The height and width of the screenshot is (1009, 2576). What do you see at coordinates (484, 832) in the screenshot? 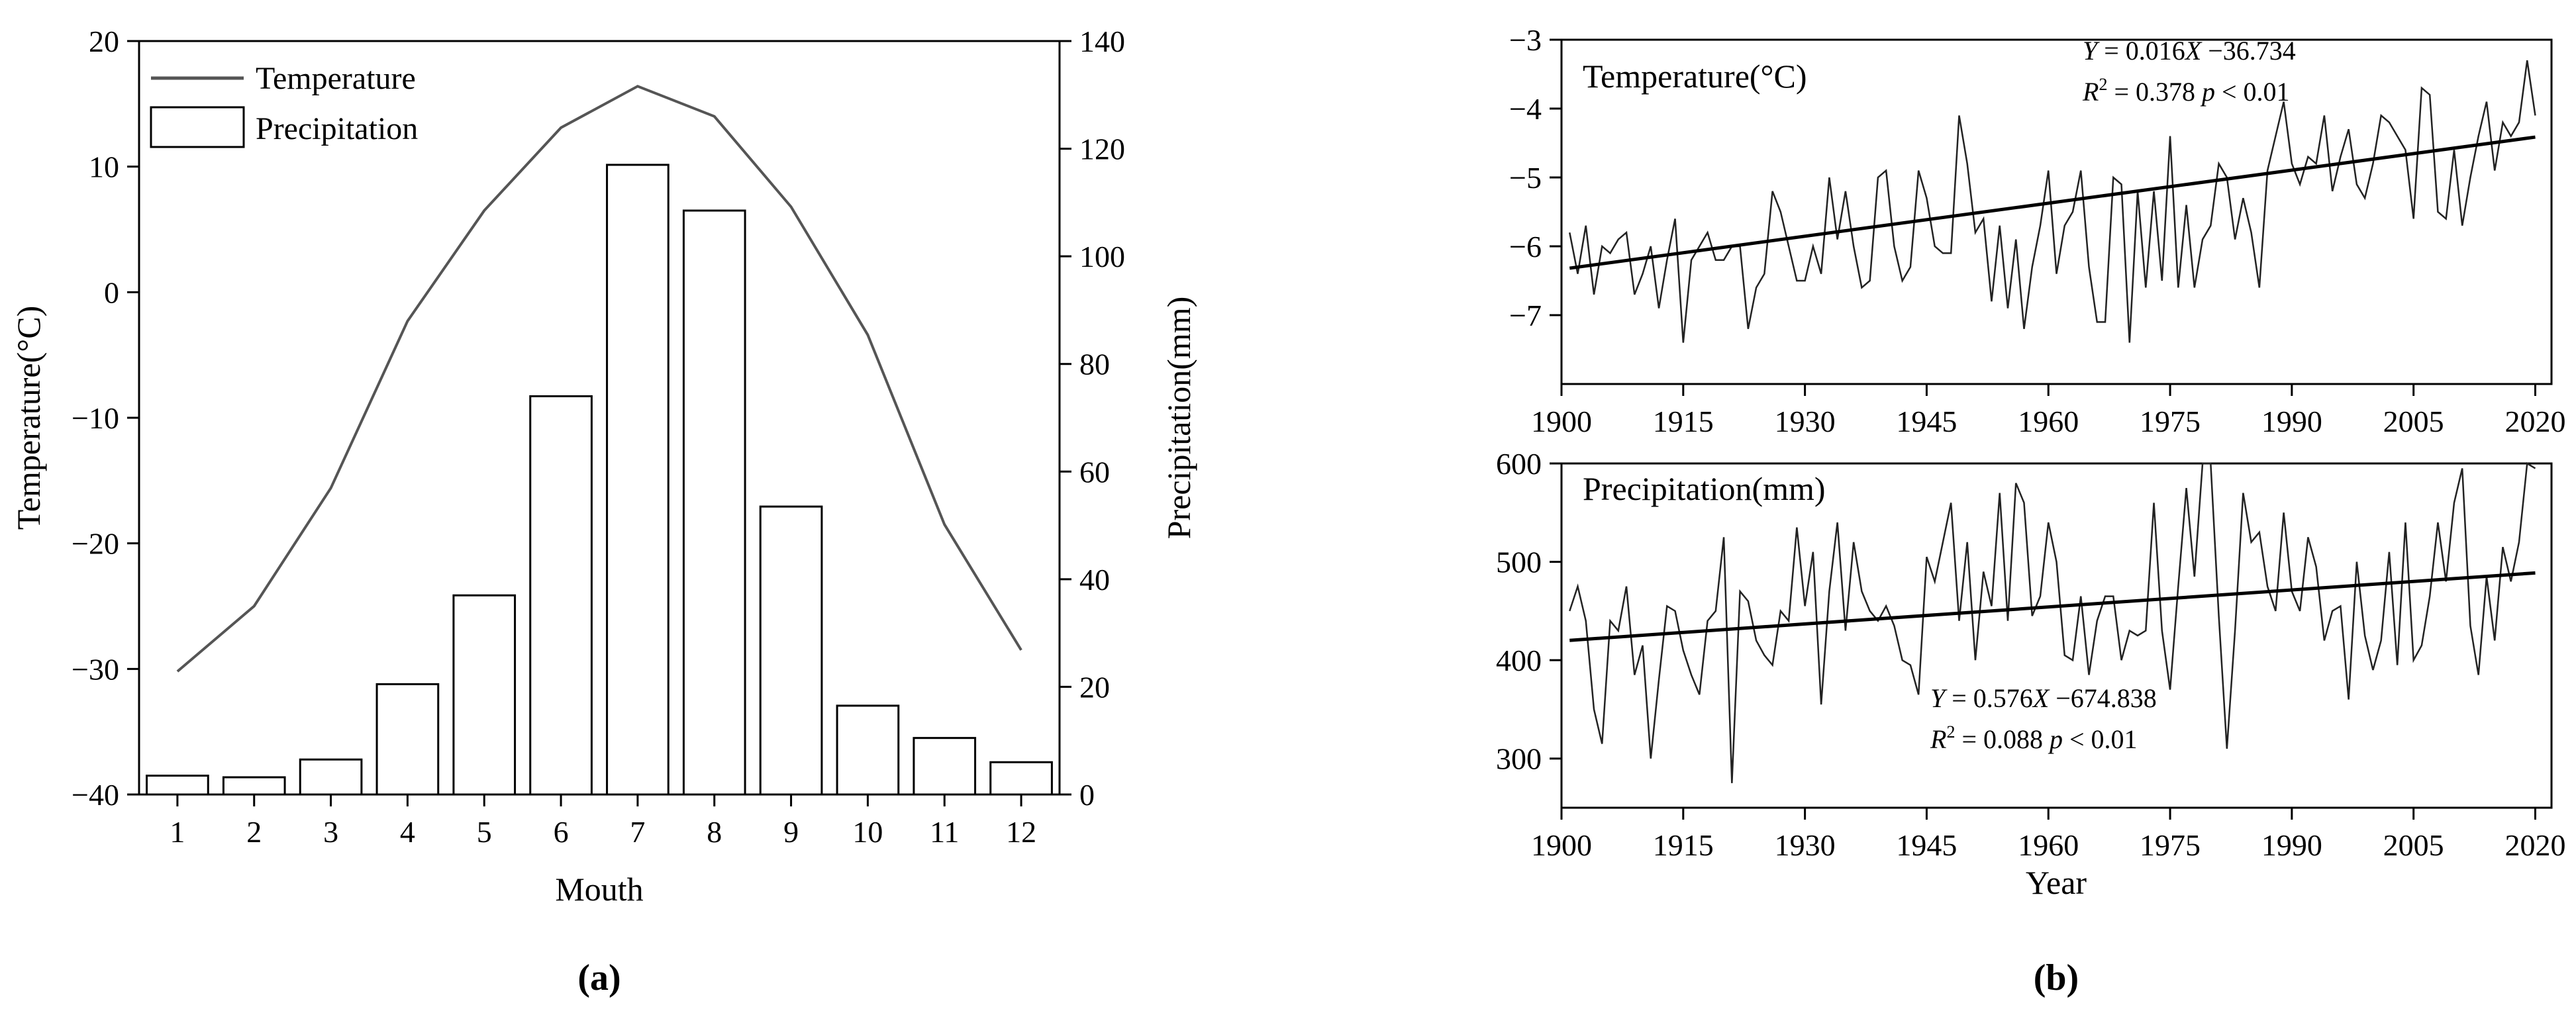
I see `x-tick-label: 5` at bounding box center [484, 832].